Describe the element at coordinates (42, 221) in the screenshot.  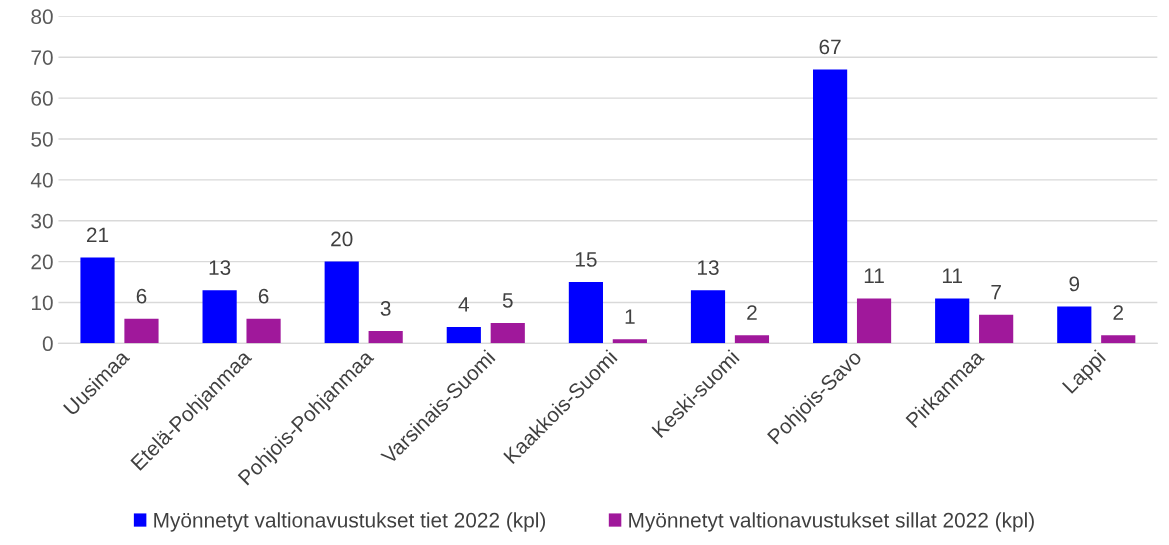
I see `y-tick-label: 30` at that location.